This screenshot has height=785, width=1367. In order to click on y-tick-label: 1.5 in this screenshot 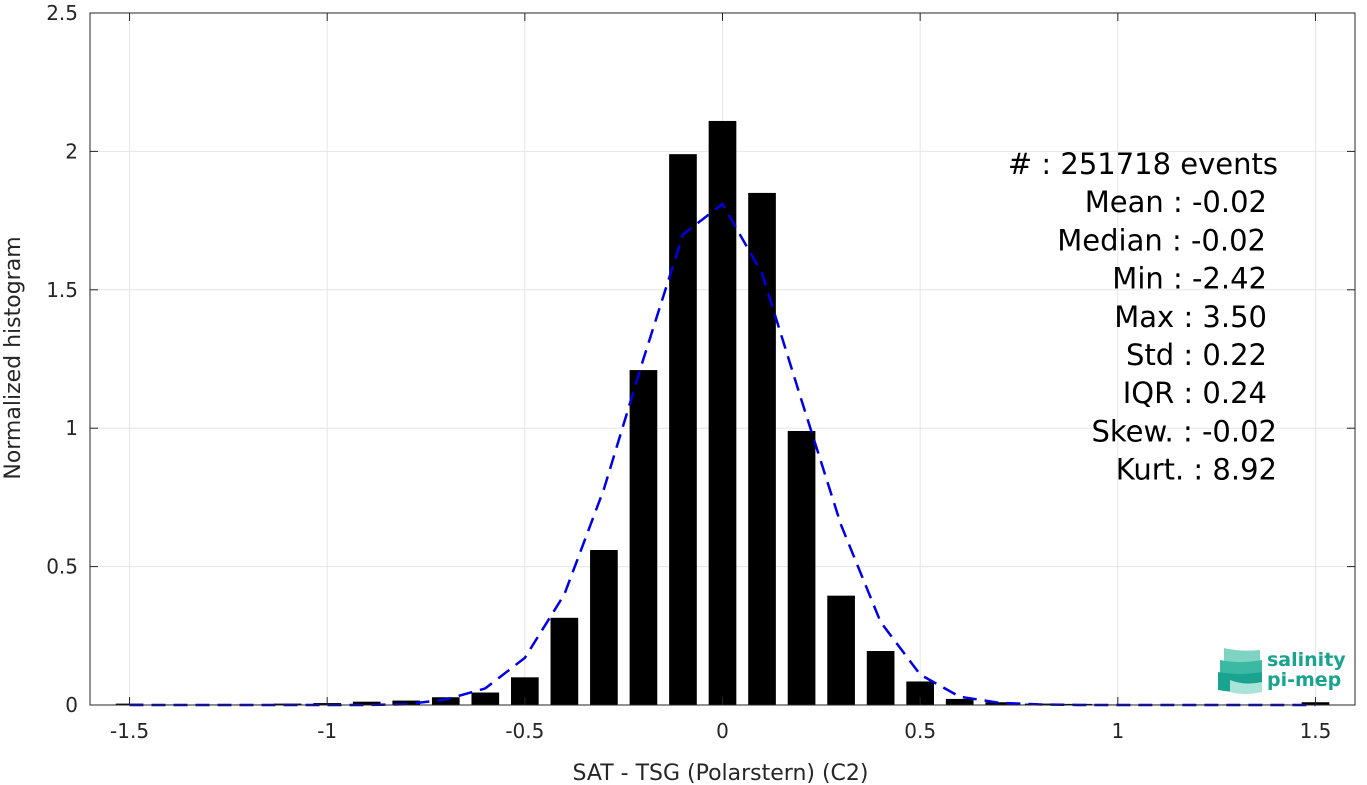, I will do `click(62, 290)`.